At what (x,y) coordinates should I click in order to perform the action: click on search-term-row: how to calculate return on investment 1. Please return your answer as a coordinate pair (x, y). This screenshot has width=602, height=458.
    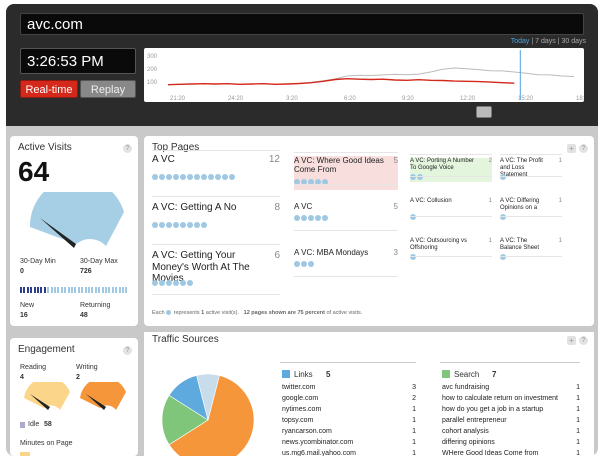
    Looking at the image, I should click on (511, 398).